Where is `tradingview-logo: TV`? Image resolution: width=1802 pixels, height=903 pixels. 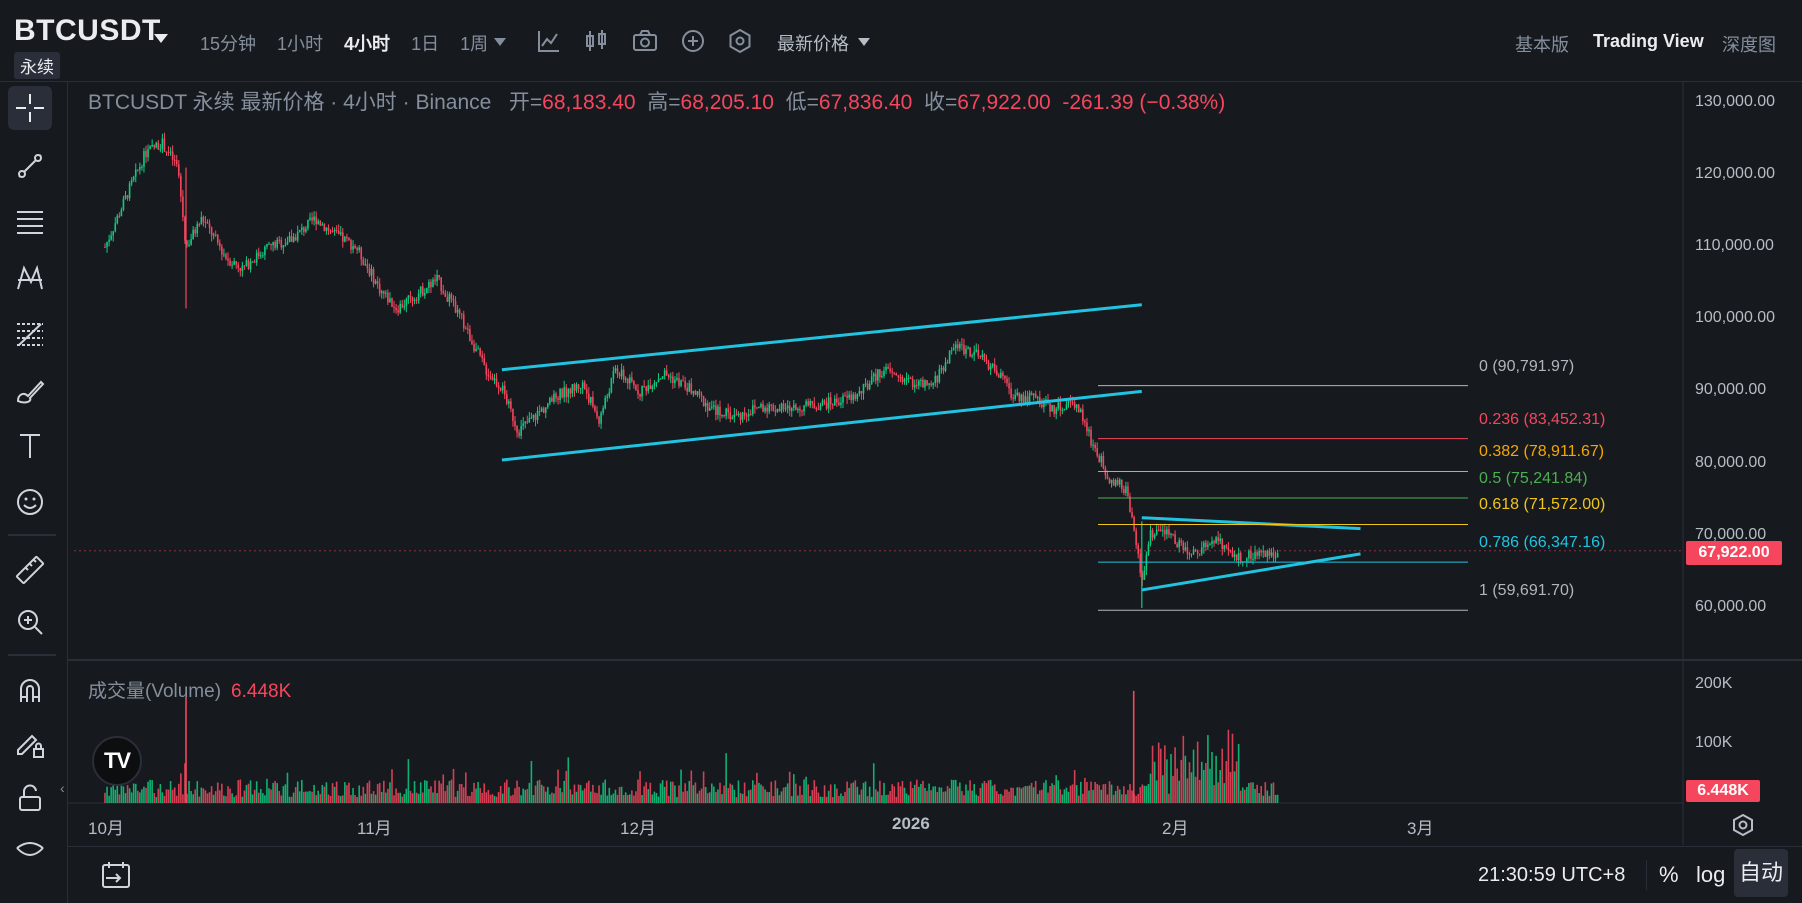
tradingview-logo: TV is located at coordinates (117, 761).